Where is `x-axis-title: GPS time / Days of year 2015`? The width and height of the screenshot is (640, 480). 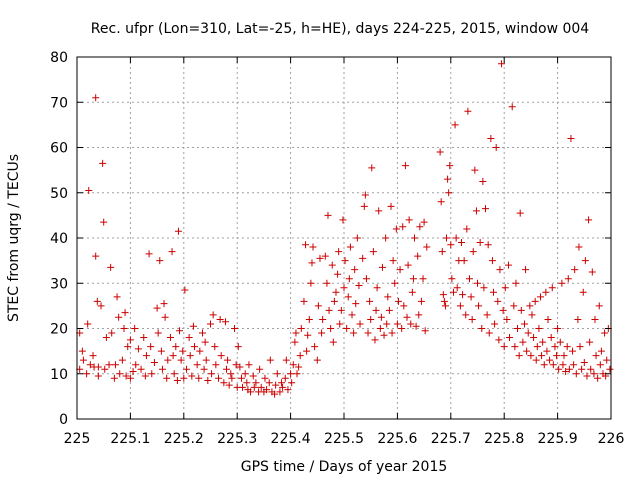
x-axis-title: GPS time / Days of year 2015 is located at coordinates (344, 467).